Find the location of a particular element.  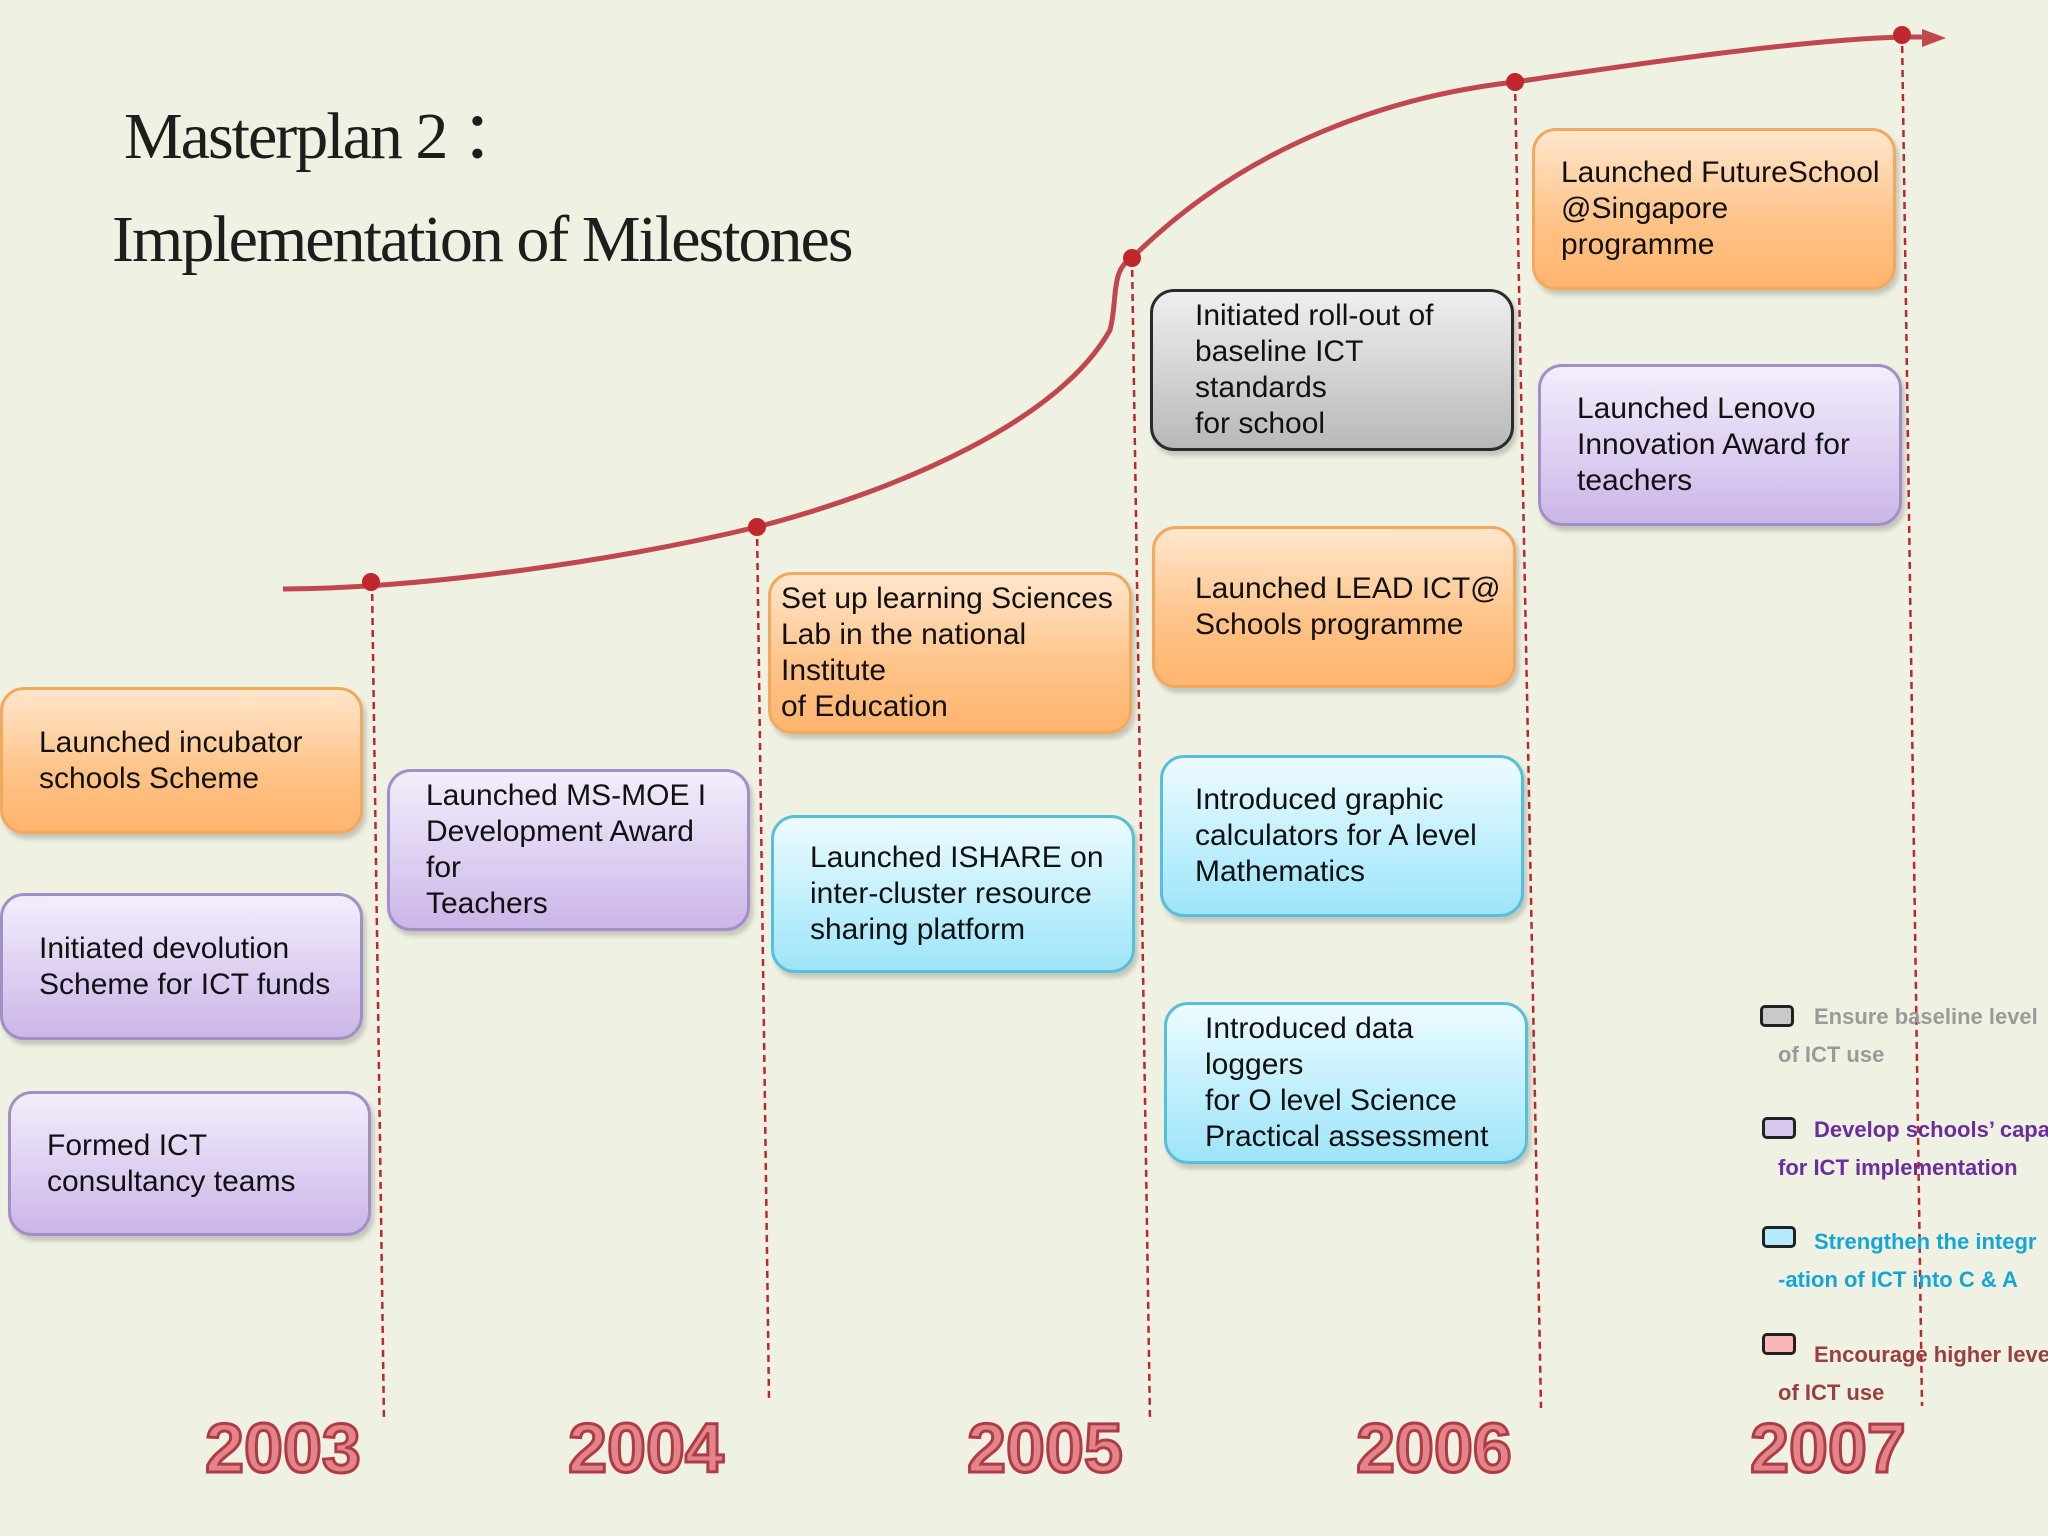

marker-2006 is located at coordinates (1515, 82).